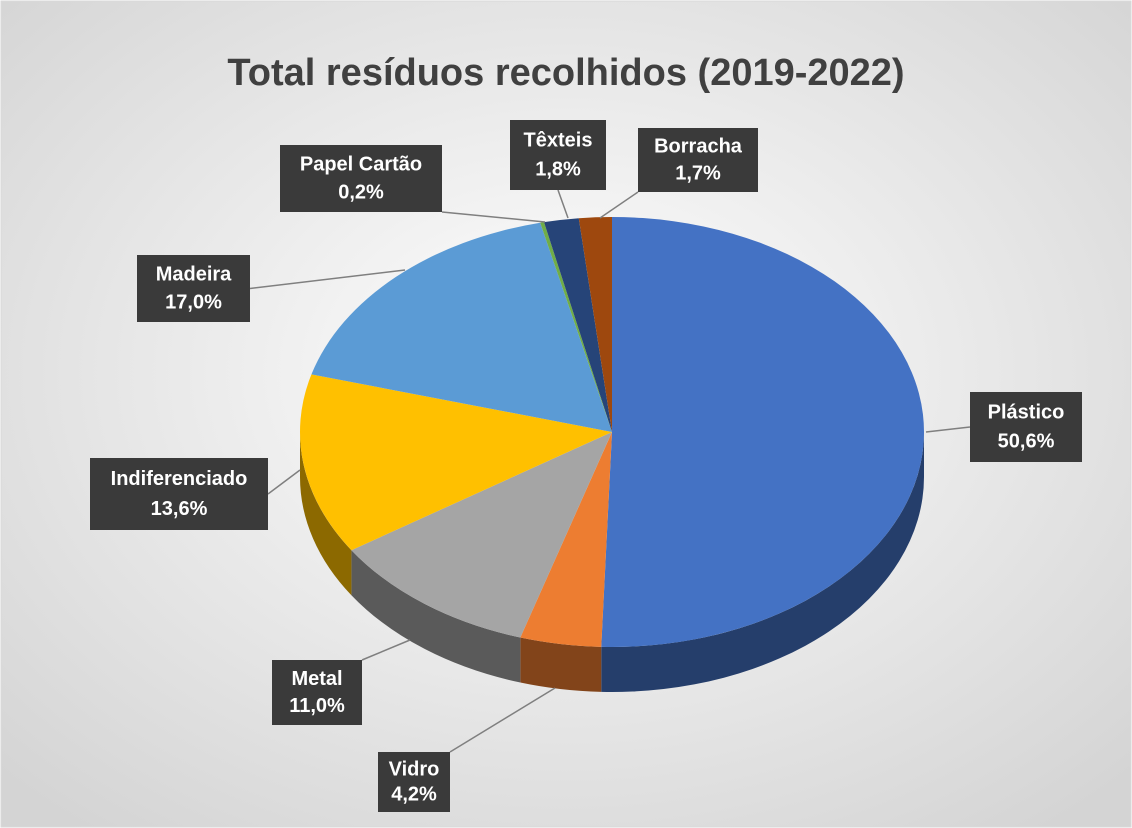 This screenshot has width=1132, height=828. What do you see at coordinates (565, 73) in the screenshot?
I see `chart-title: Total resíduos recolhidos (2019-2022)` at bounding box center [565, 73].